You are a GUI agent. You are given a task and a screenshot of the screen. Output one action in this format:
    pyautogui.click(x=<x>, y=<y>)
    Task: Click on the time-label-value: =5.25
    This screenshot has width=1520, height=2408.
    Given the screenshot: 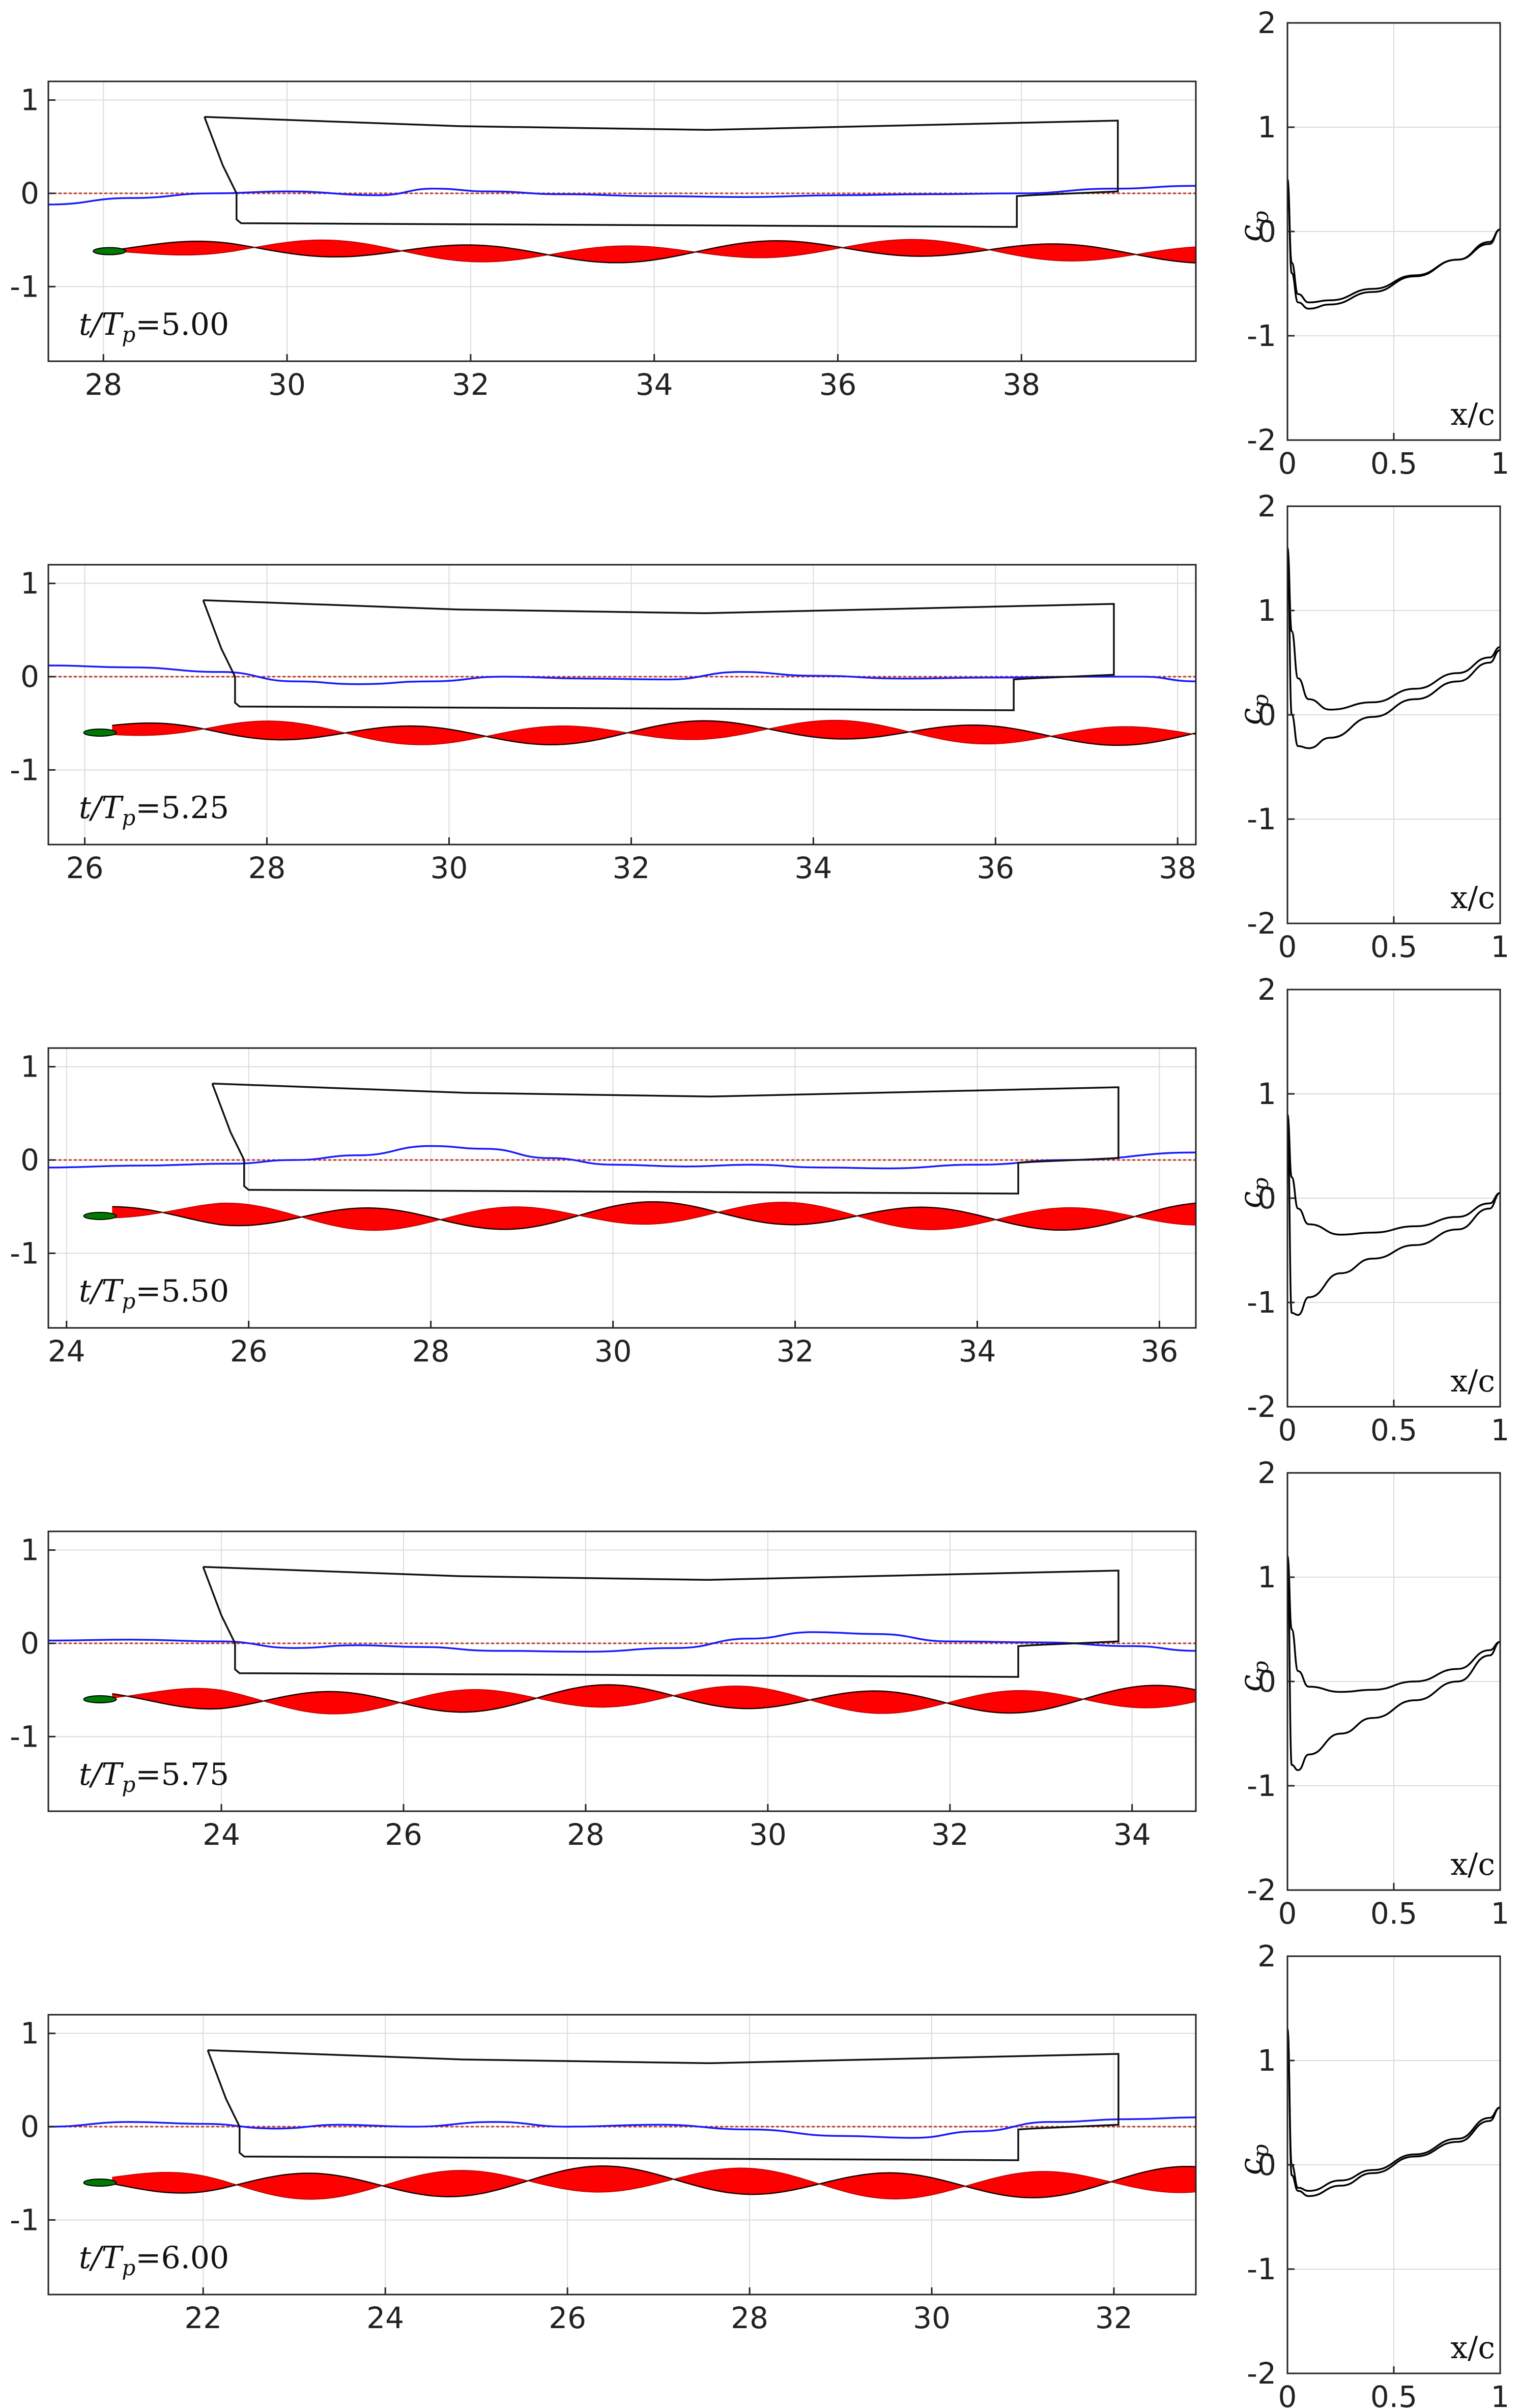 What is the action you would take?
    pyautogui.click(x=182, y=808)
    